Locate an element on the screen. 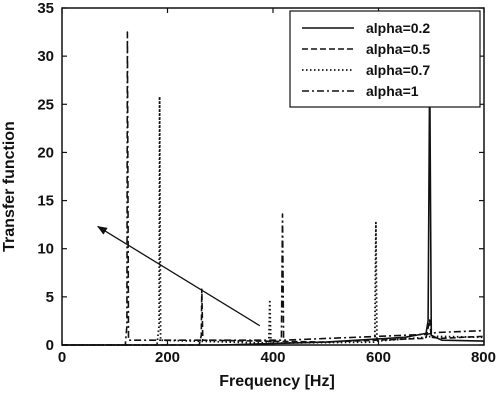 The width and height of the screenshot is (497, 394). legend-label: alpha=0.2 is located at coordinates (398, 28).